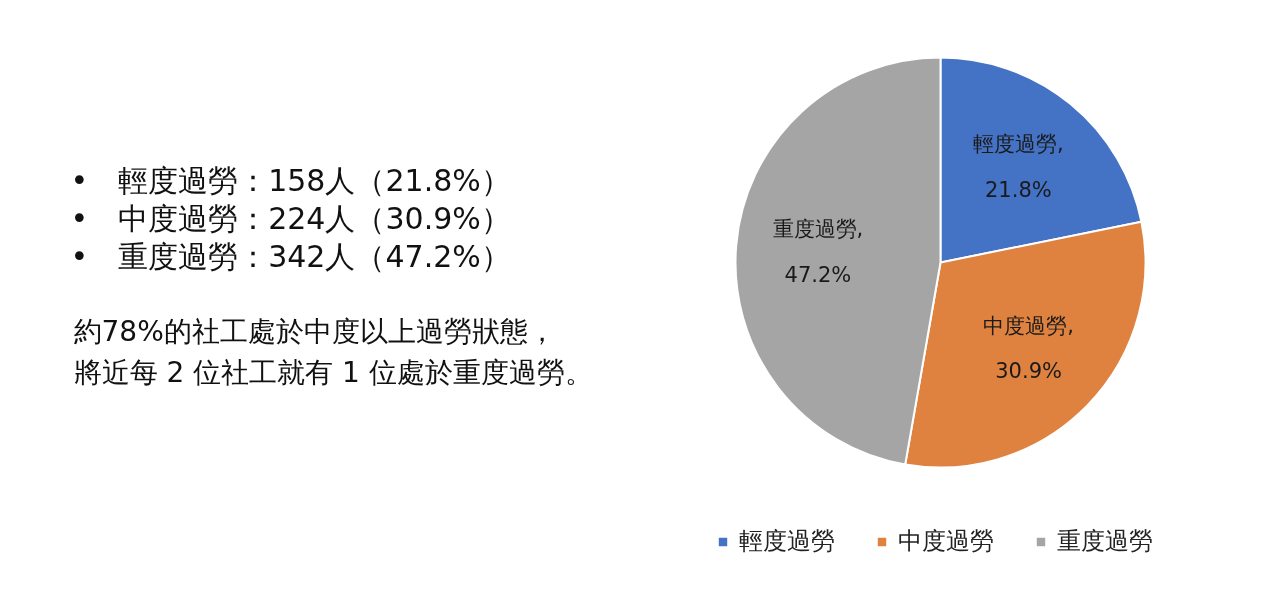 This screenshot has width=1280, height=607. What do you see at coordinates (1028, 348) in the screenshot?
I see `data-label: 中度過勞, 30.9%` at bounding box center [1028, 348].